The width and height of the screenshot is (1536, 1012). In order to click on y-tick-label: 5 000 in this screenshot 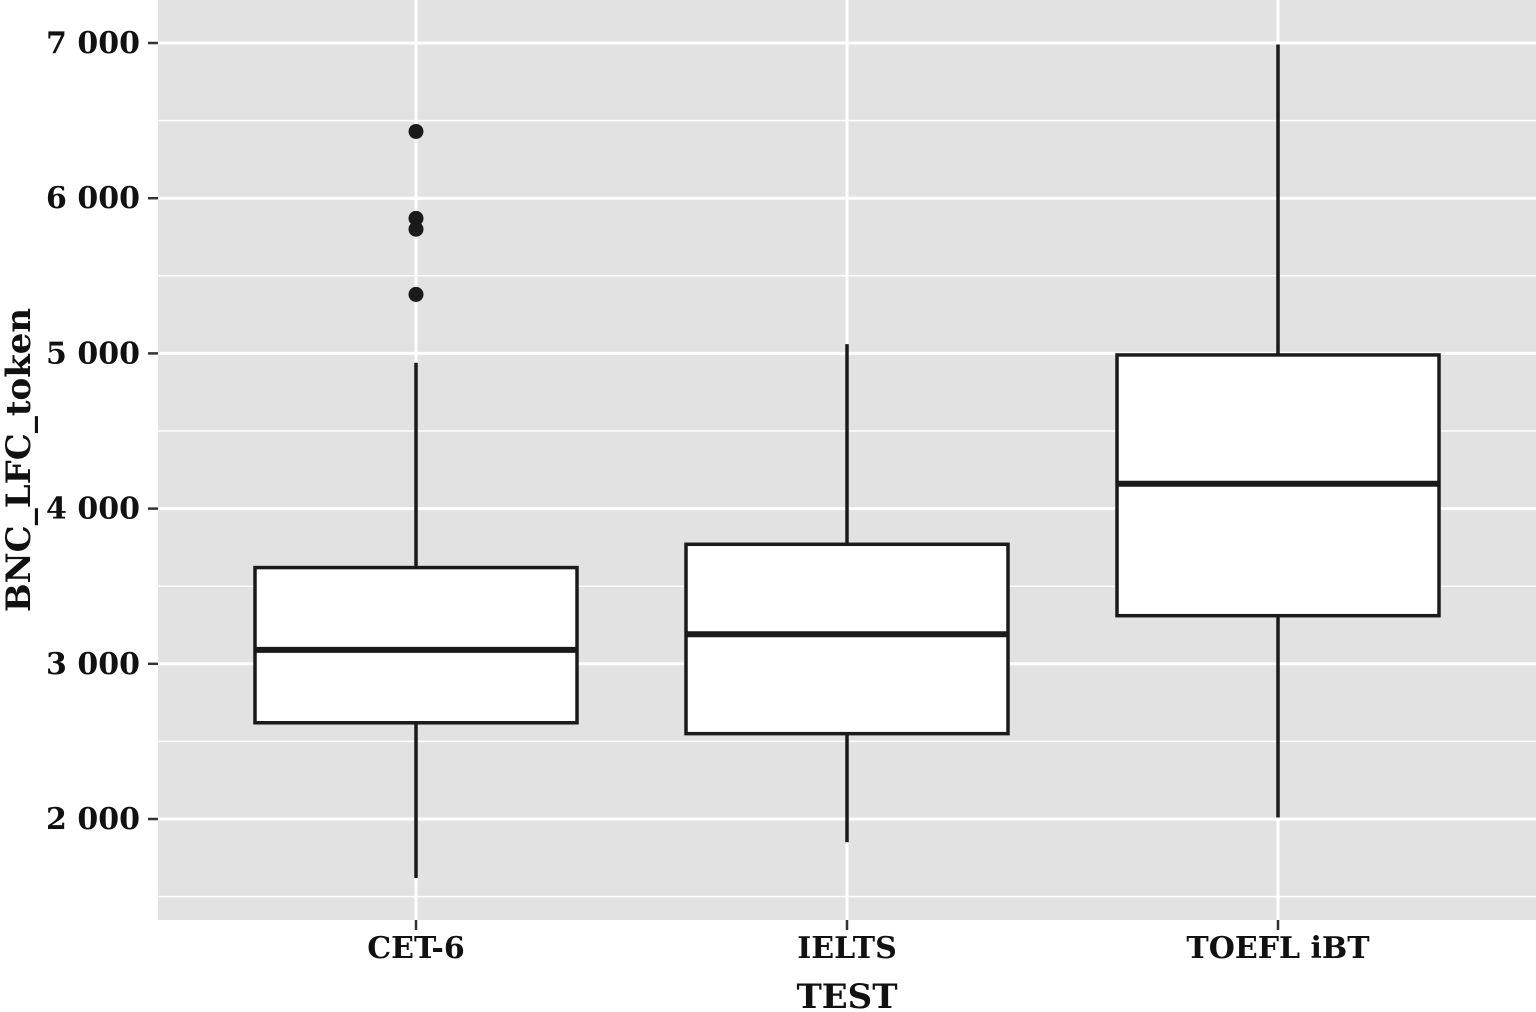, I will do `click(93, 353)`.